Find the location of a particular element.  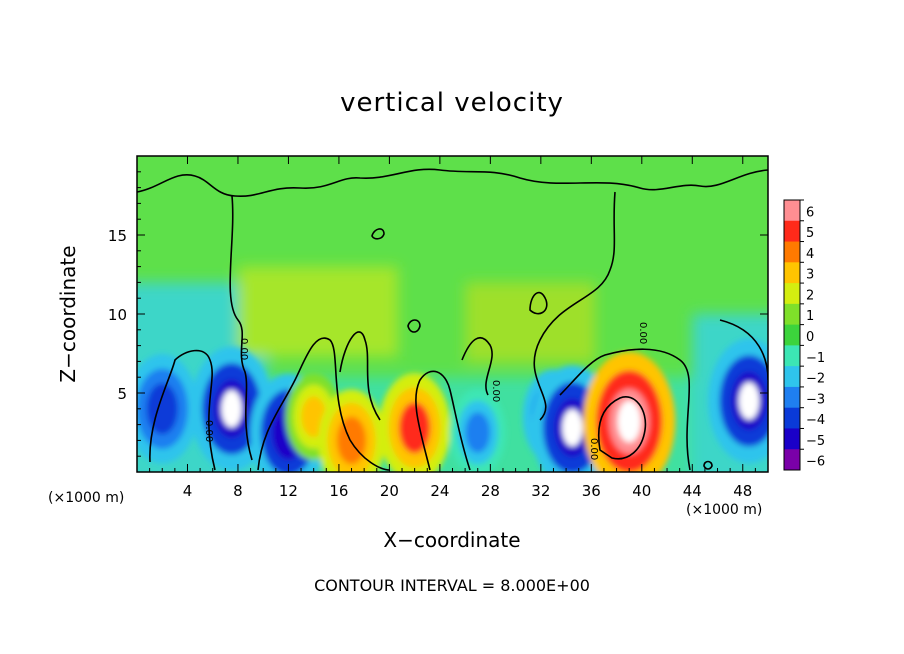

chart-title: vertical velocity is located at coordinates (452, 103).